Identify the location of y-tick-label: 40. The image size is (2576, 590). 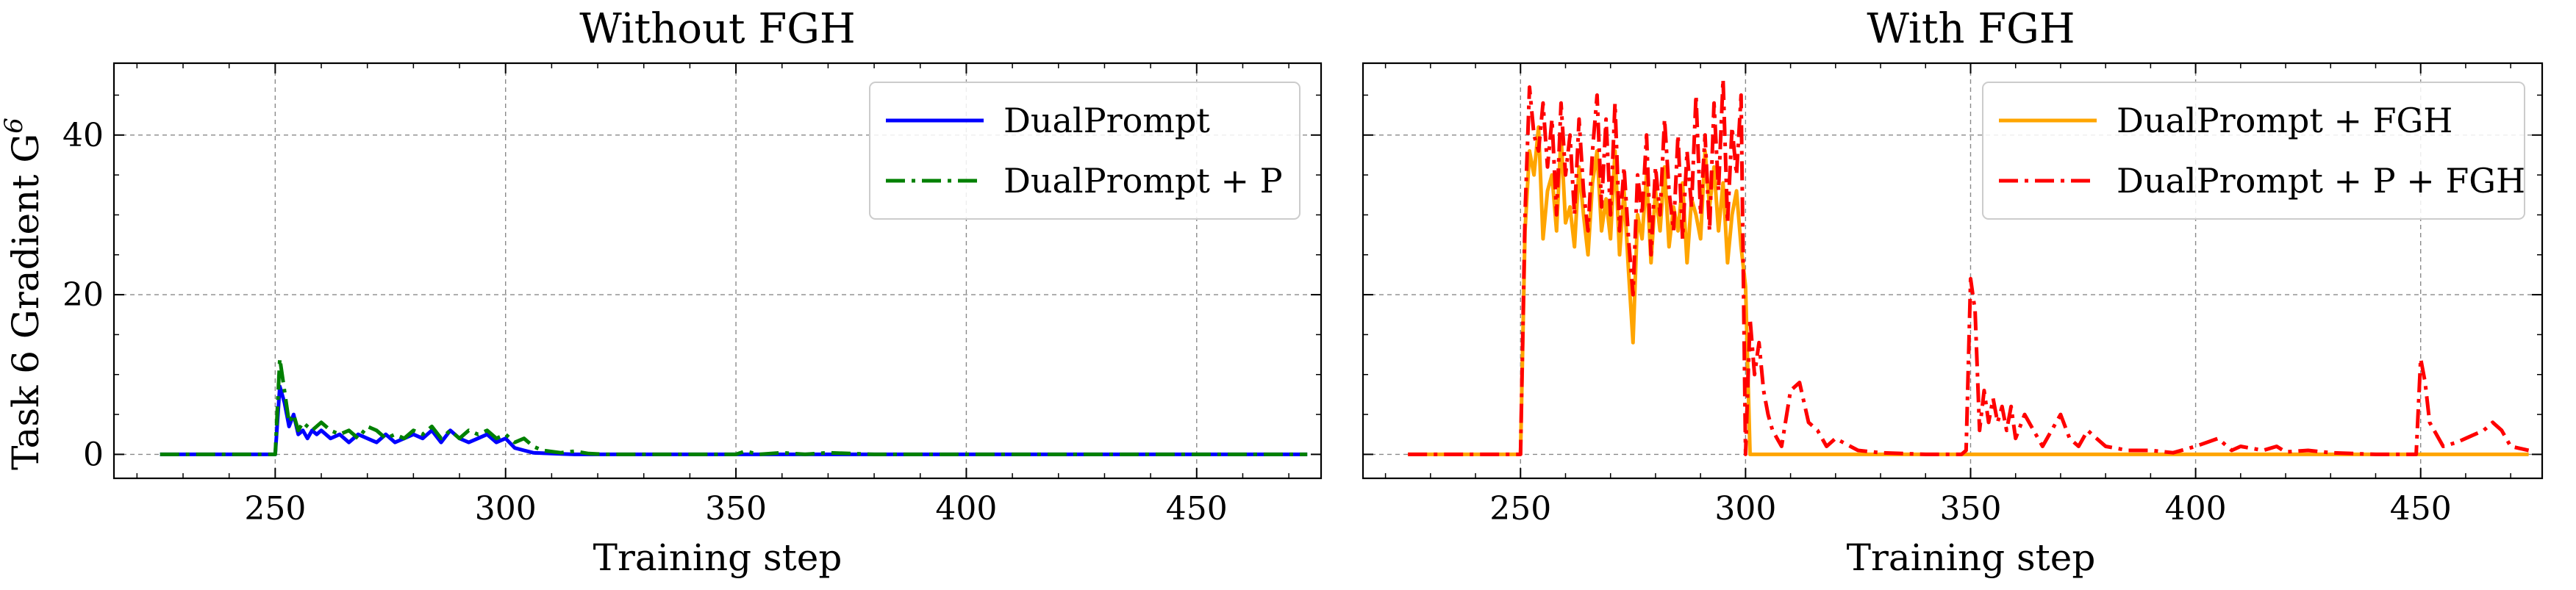
(83, 135).